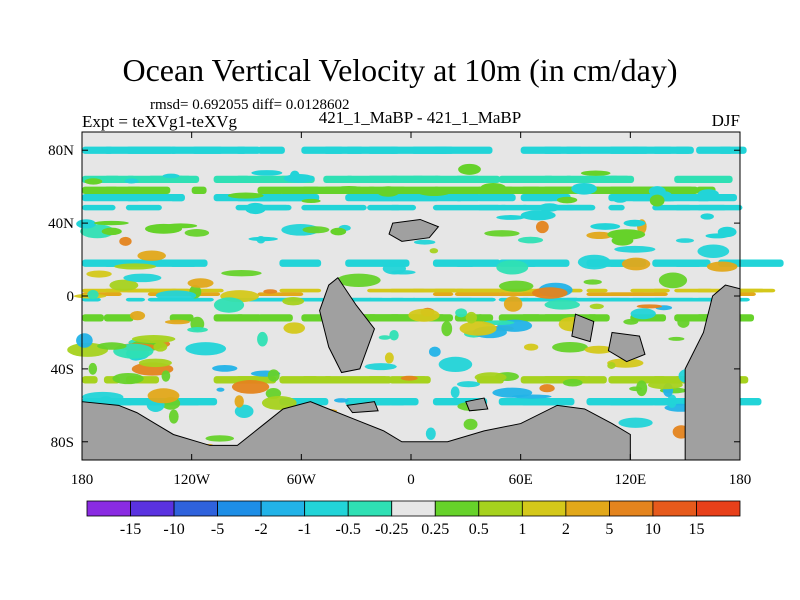 The image size is (800, 600). Describe the element at coordinates (173, 529) in the screenshot. I see `colorbar-label: -10` at that location.